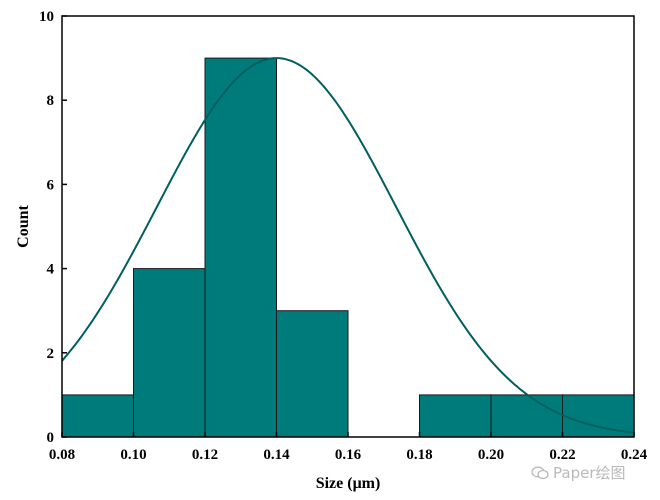 This screenshot has width=660, height=500. Describe the element at coordinates (276, 455) in the screenshot. I see `x-tick-label: 0.14` at that location.